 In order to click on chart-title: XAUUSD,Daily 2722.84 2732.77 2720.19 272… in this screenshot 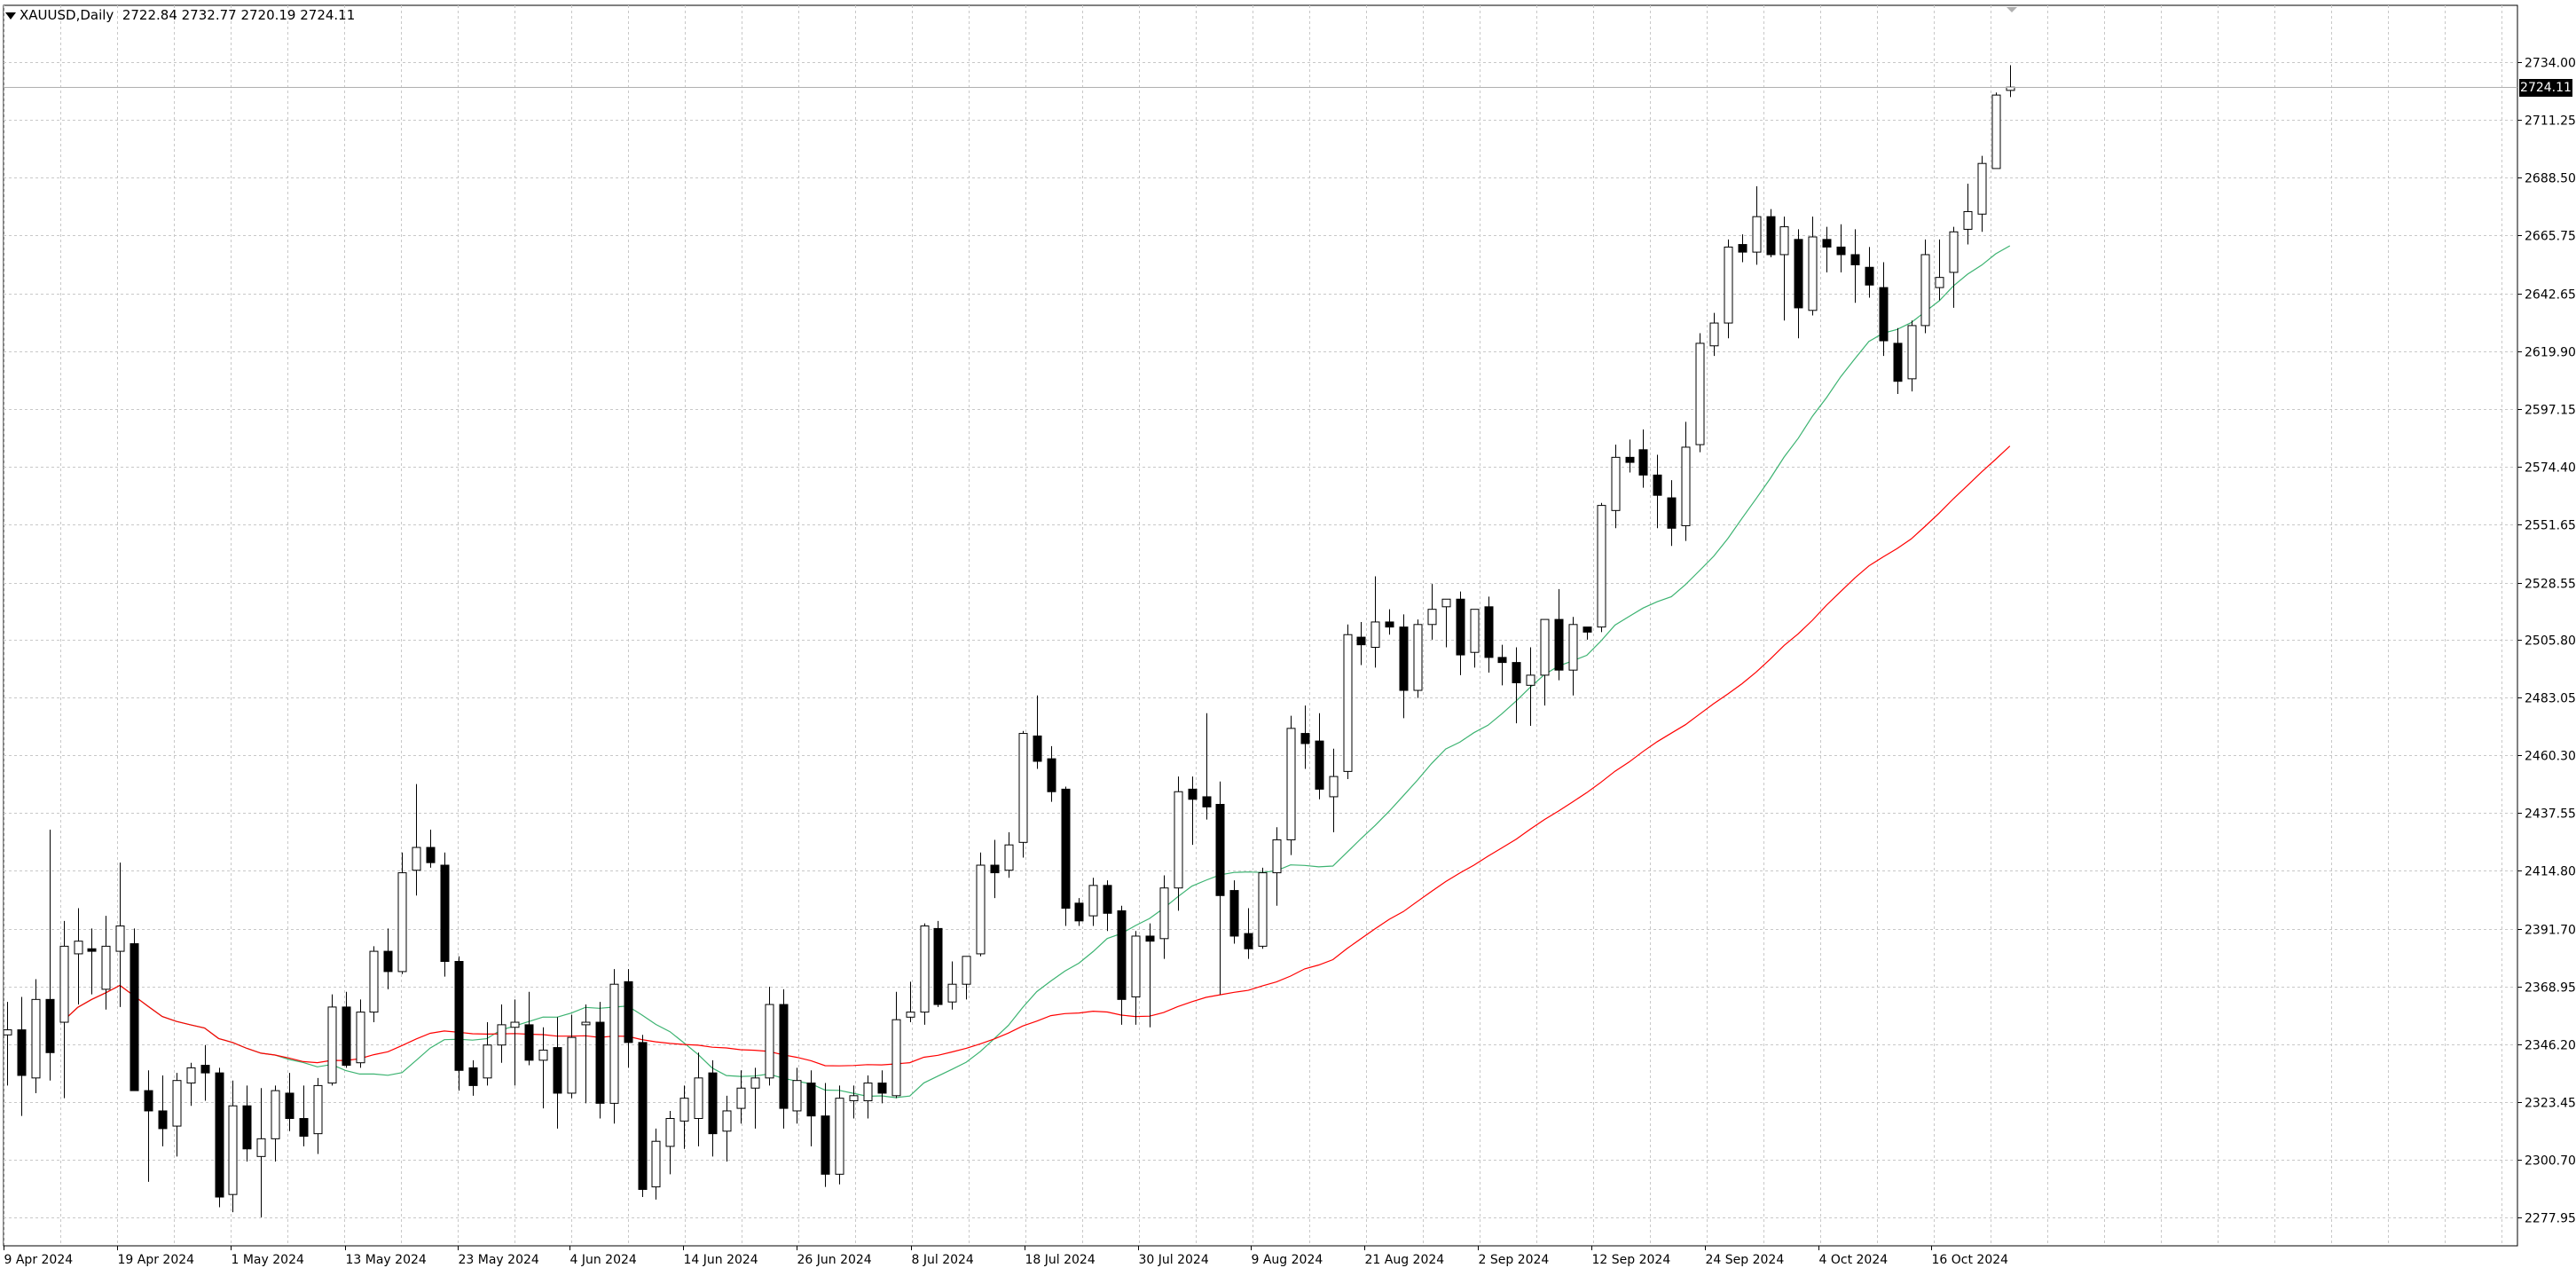, I will do `click(180, 15)`.